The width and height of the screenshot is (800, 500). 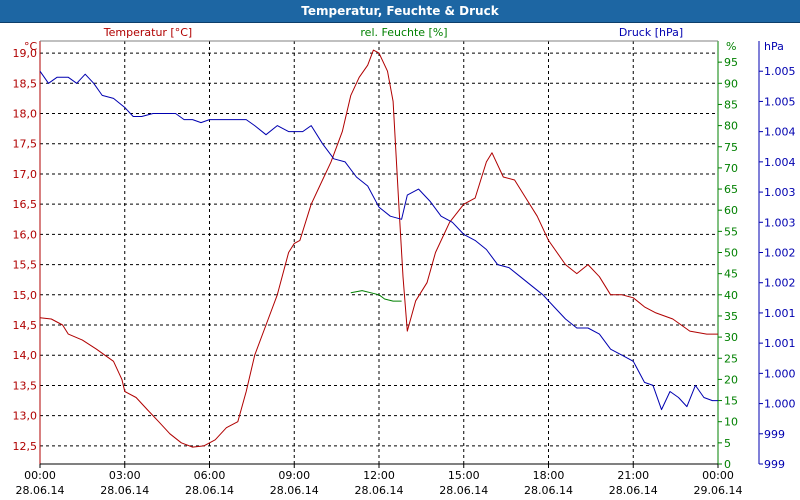 I want to click on humidity-tick-label: 55, so click(x=731, y=231).